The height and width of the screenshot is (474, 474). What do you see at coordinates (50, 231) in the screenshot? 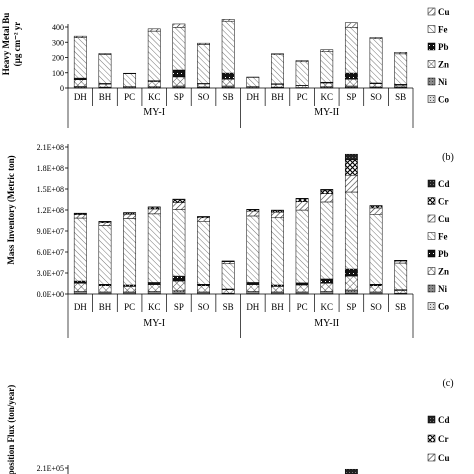
I see `y-tick-label: 9.0E+07` at bounding box center [50, 231].